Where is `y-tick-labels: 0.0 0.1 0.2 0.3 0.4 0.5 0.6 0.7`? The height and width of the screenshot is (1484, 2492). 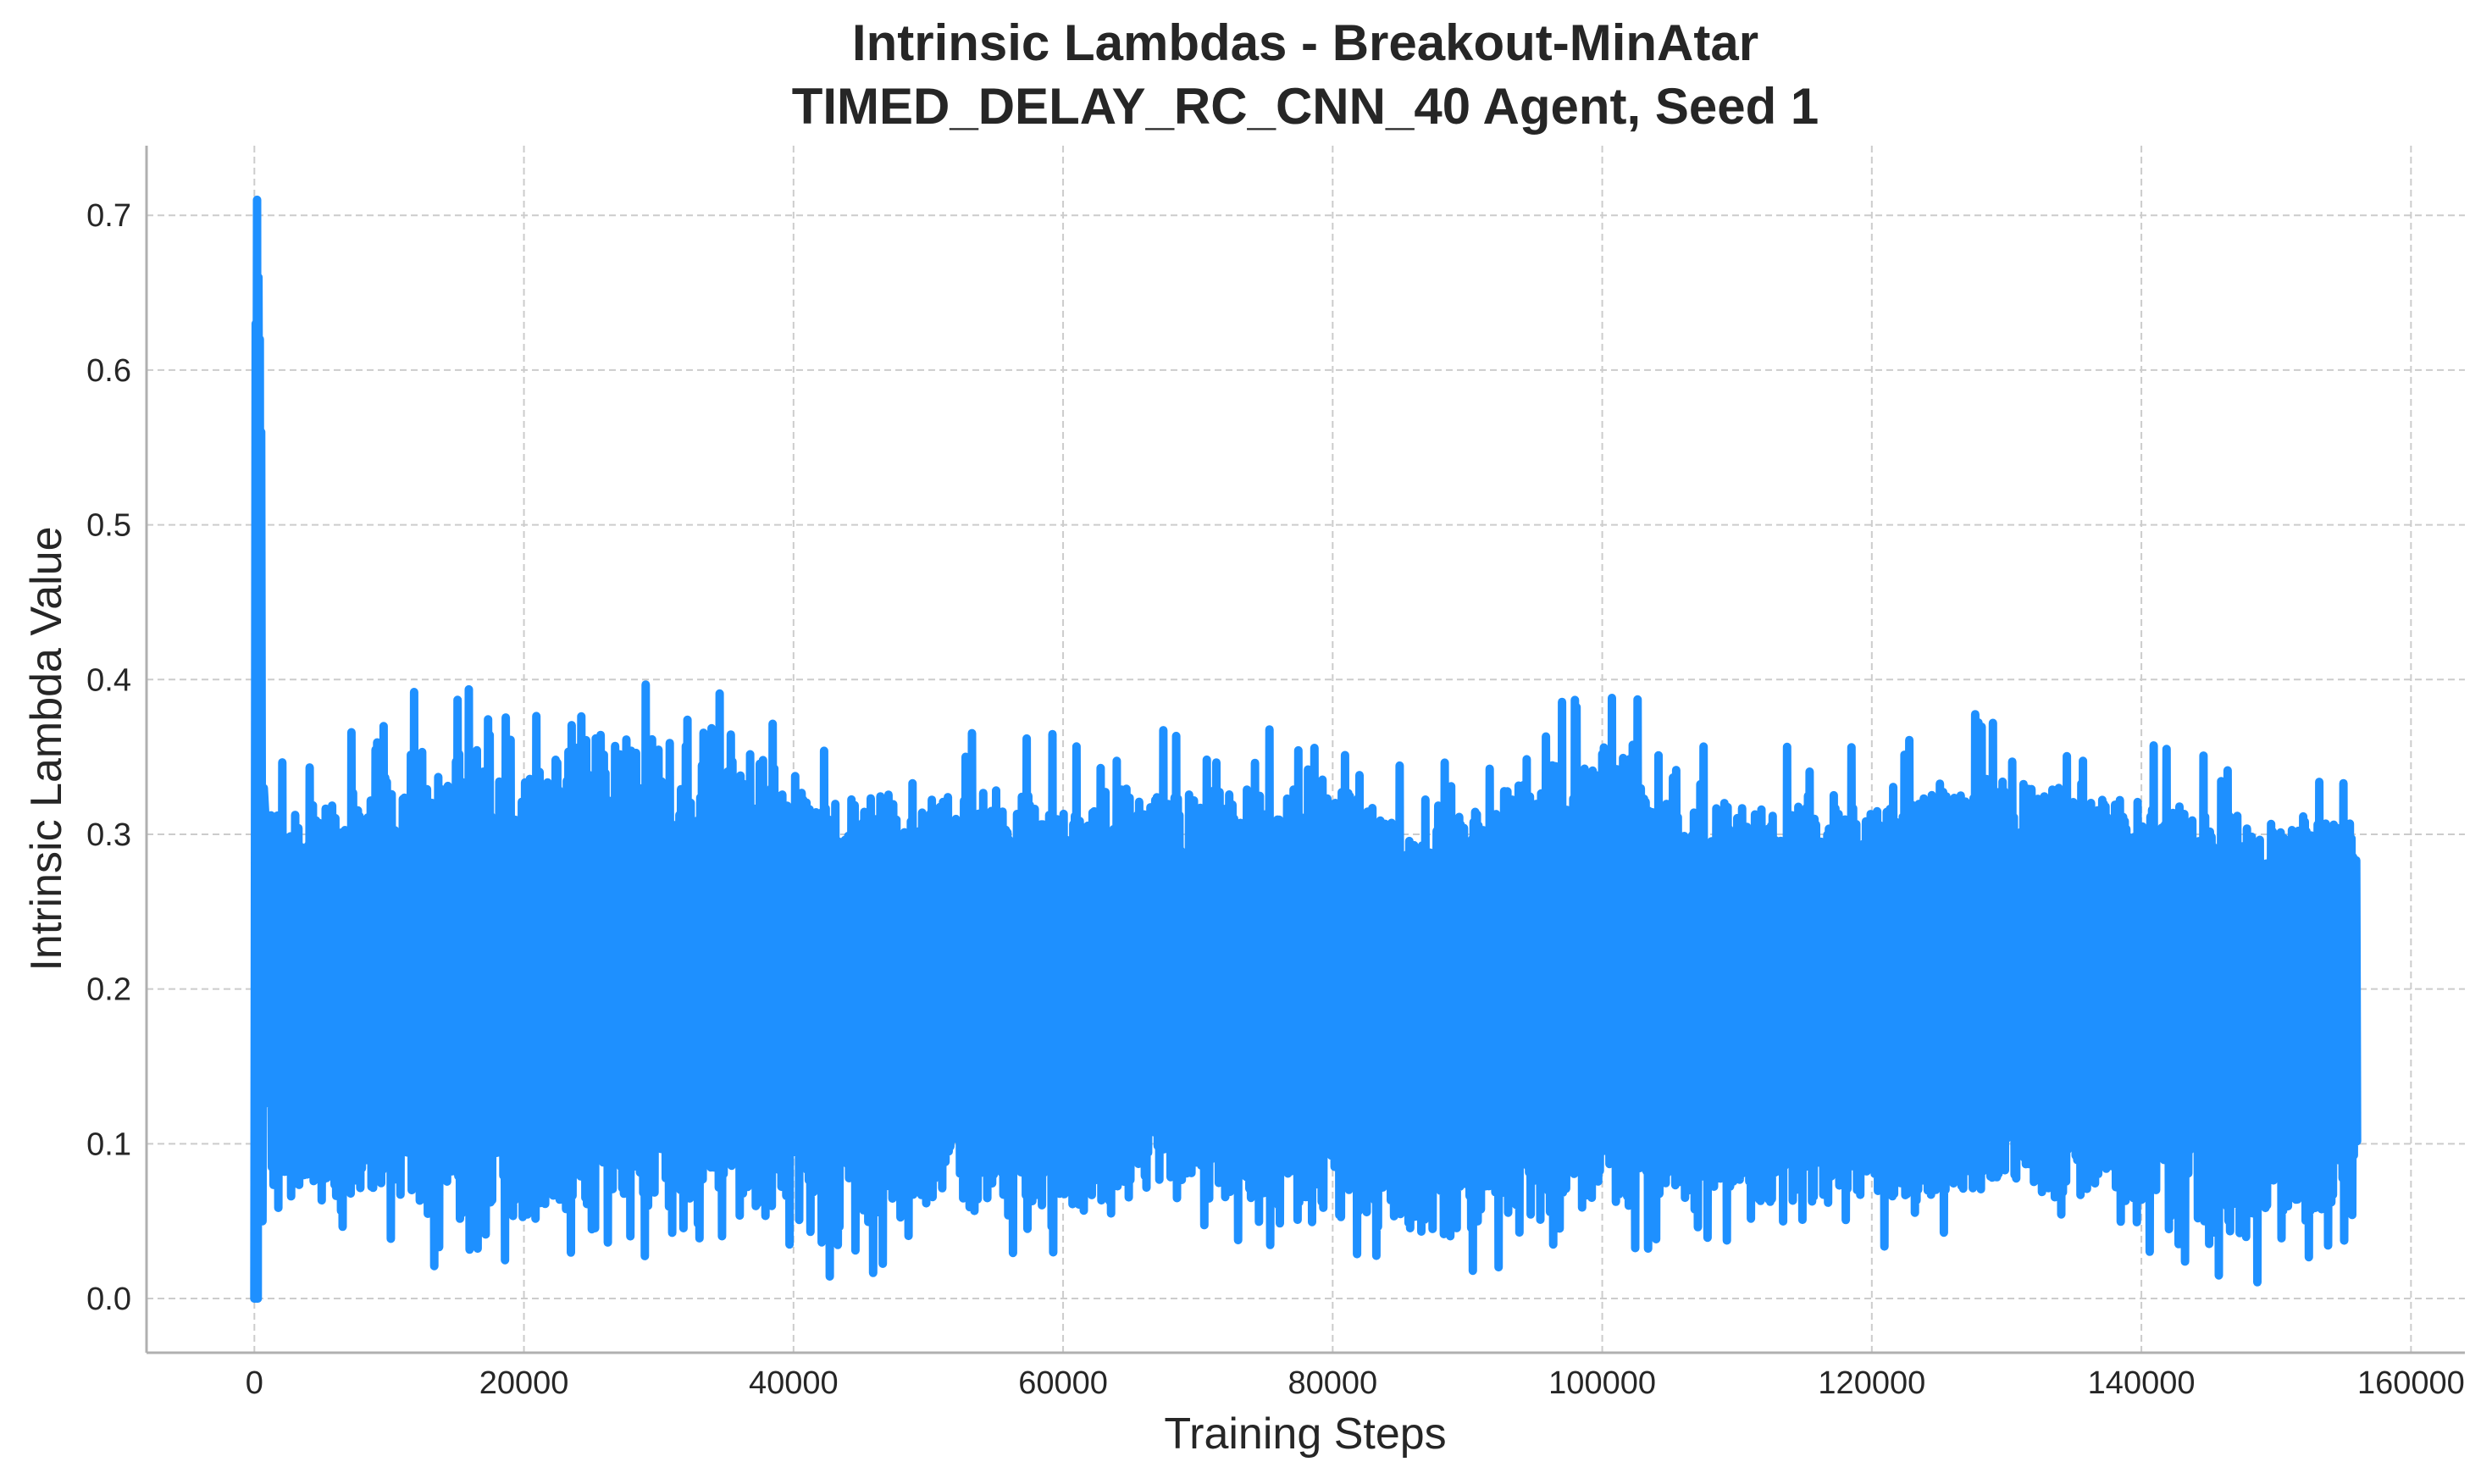 y-tick-labels: 0.0 0.1 0.2 0.3 0.4 0.5 0.6 0.7 is located at coordinates (108, 757).